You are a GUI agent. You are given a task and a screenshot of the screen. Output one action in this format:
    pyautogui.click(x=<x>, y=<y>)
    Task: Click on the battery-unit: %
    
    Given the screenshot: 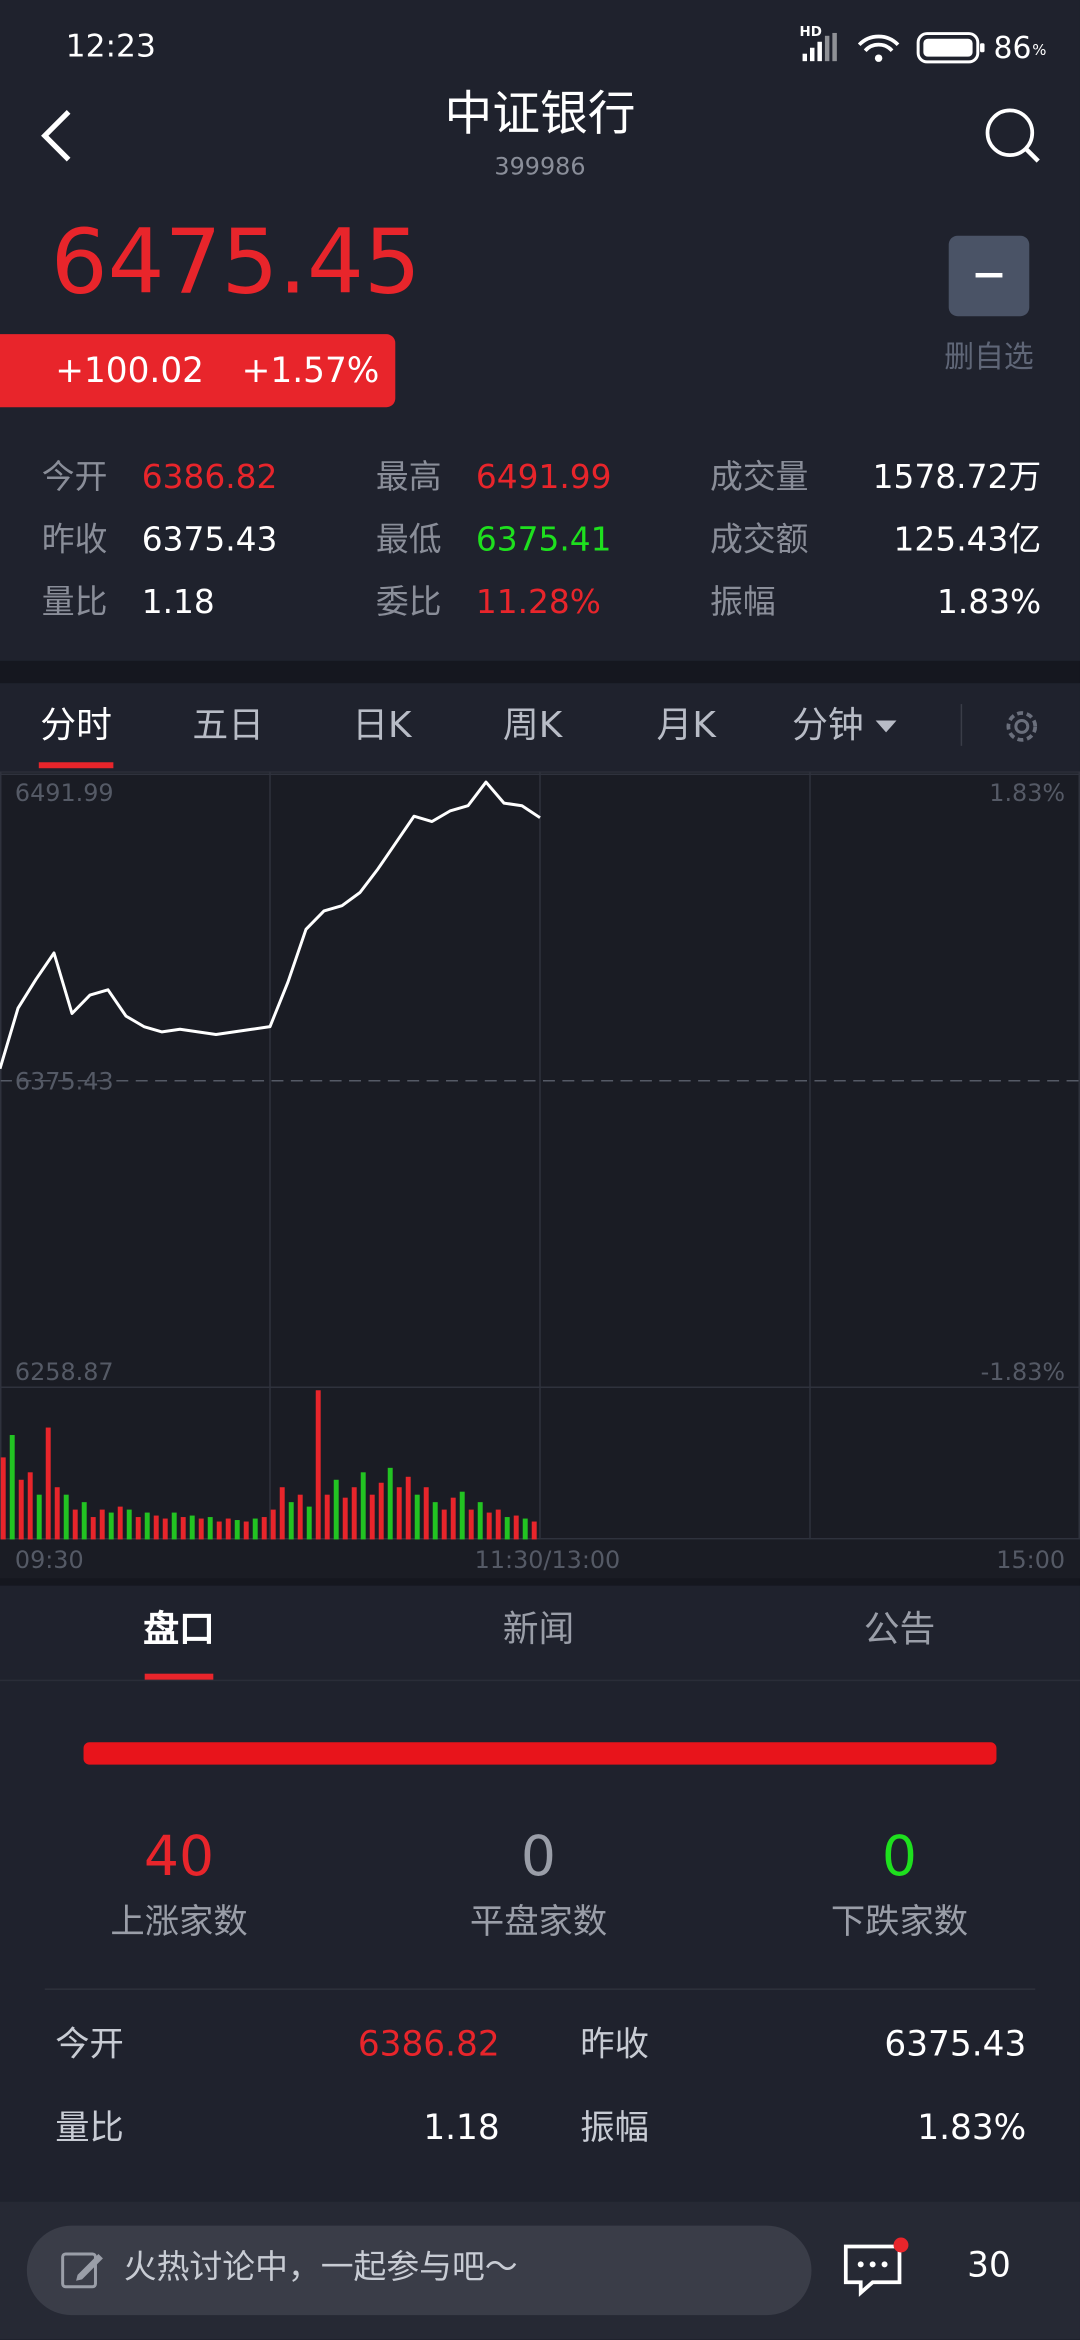 What is the action you would take?
    pyautogui.click(x=1039, y=51)
    